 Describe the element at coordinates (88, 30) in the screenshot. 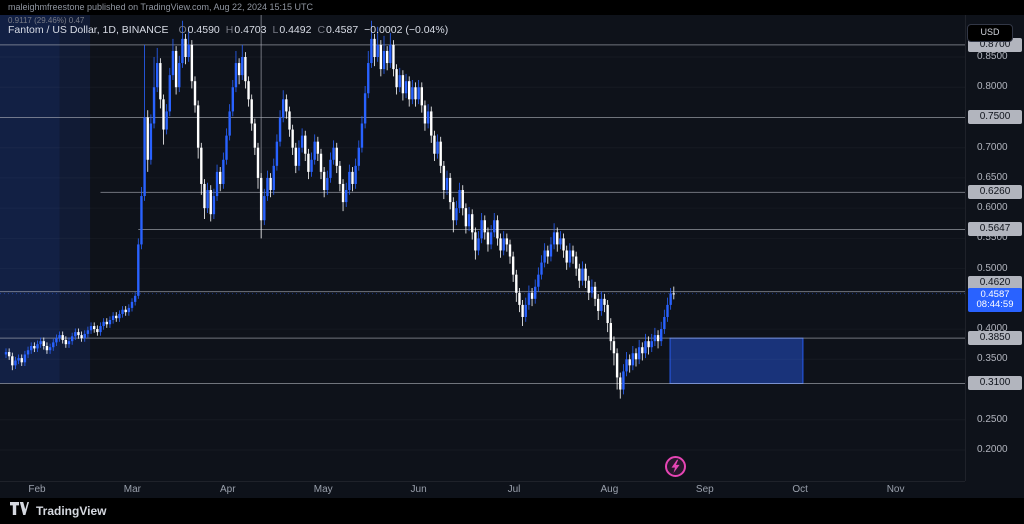

I see `symbol-title: Fantom / US Dollar, 1D, BINANCE` at that location.